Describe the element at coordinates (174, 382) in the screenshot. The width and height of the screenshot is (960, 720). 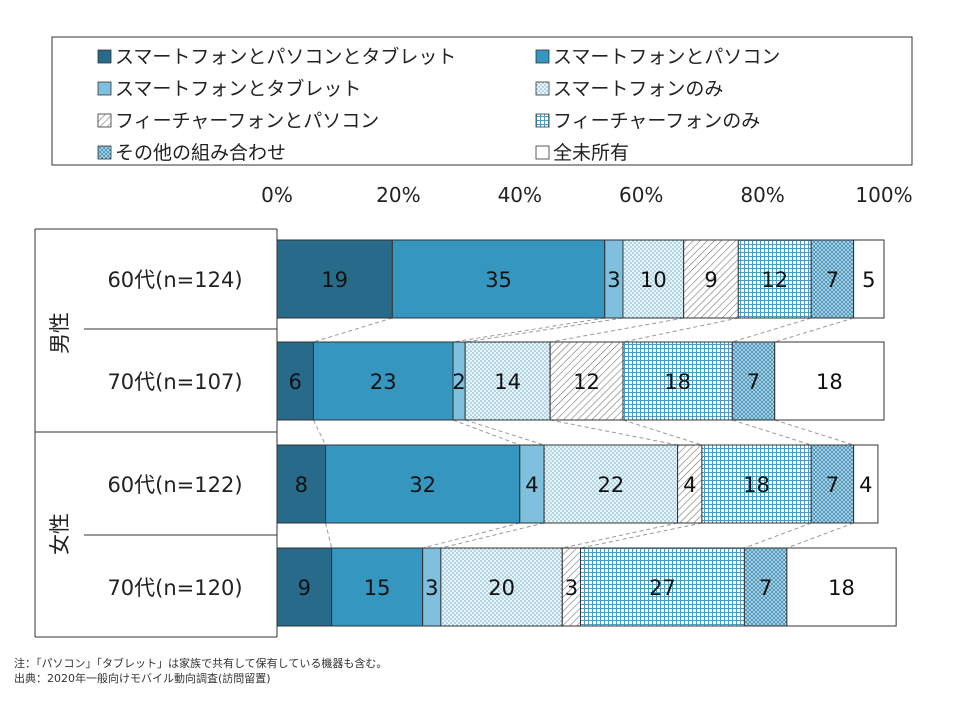
I see `category-label: 70代(n=107)` at that location.